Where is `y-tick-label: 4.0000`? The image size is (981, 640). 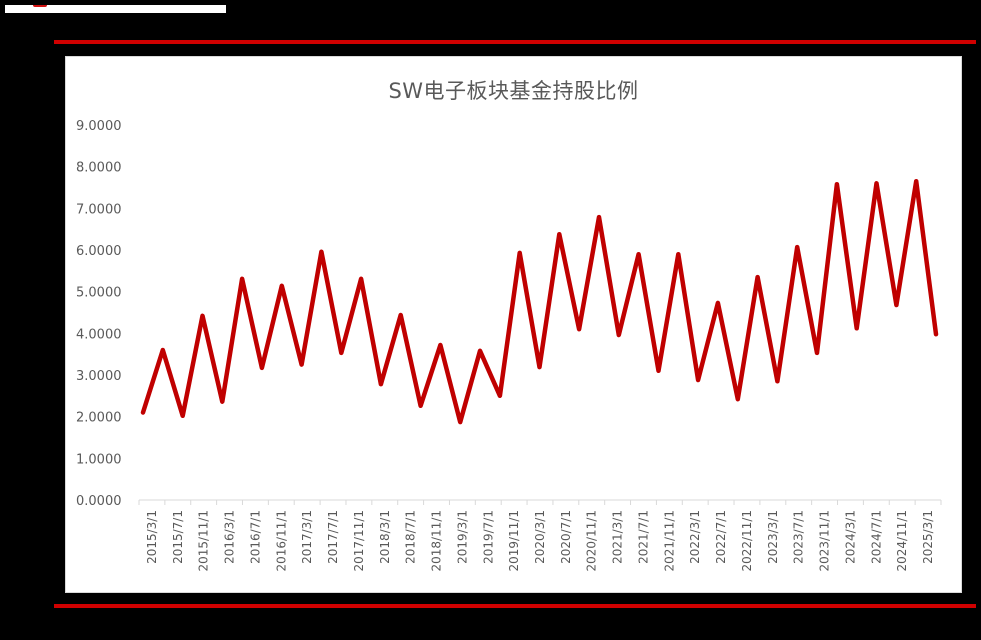
y-tick-label: 4.0000 is located at coordinates (99, 334).